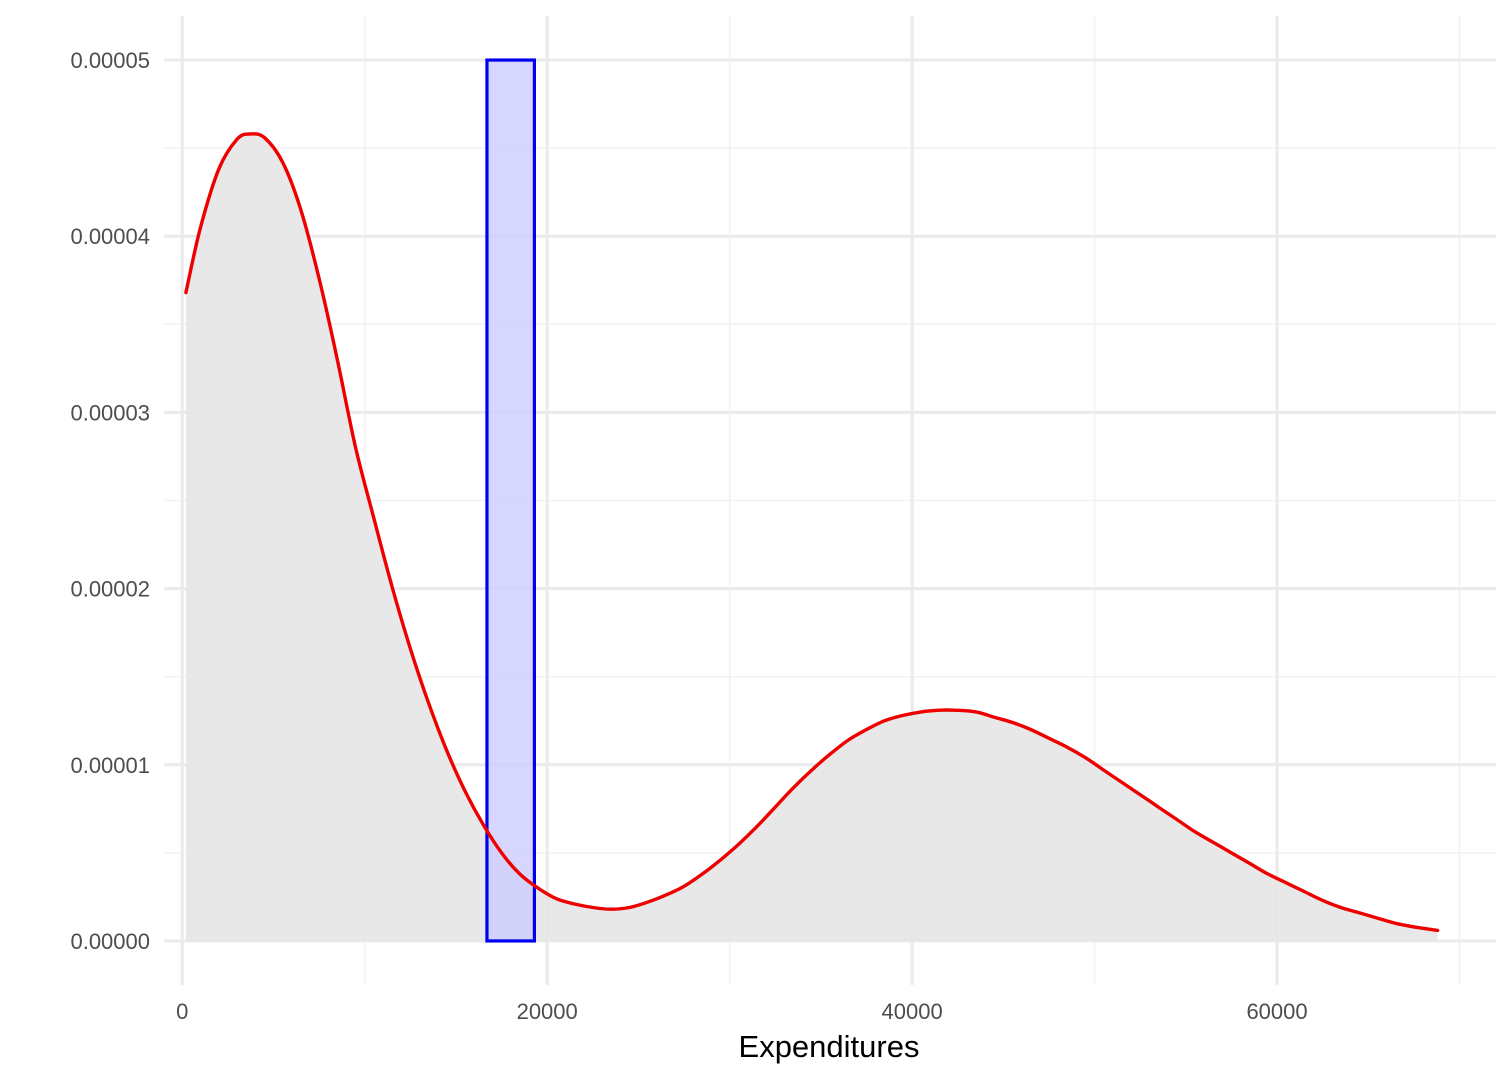 The image size is (1512, 1080). I want to click on y-tick-label: 0.00003, so click(110, 412).